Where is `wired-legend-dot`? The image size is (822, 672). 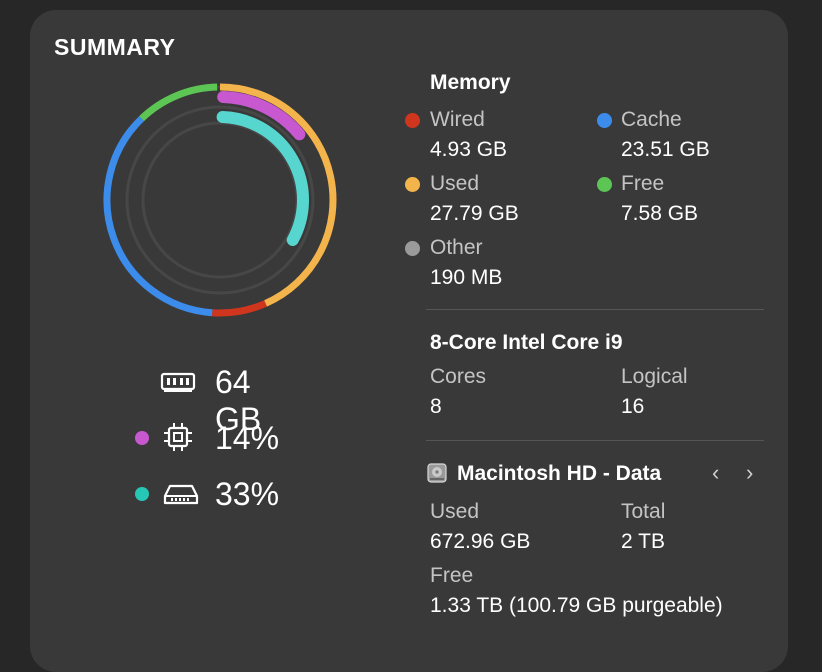
wired-legend-dot is located at coordinates (412, 120).